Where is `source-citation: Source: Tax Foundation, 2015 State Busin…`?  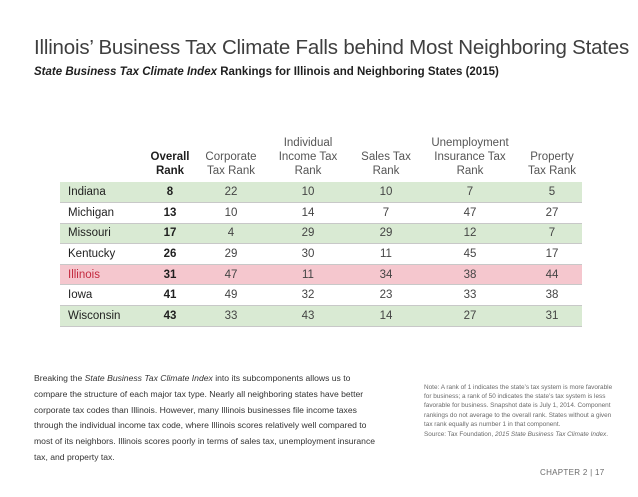
source-citation: Source: Tax Foundation, 2015 State Busin… is located at coordinates (516, 435).